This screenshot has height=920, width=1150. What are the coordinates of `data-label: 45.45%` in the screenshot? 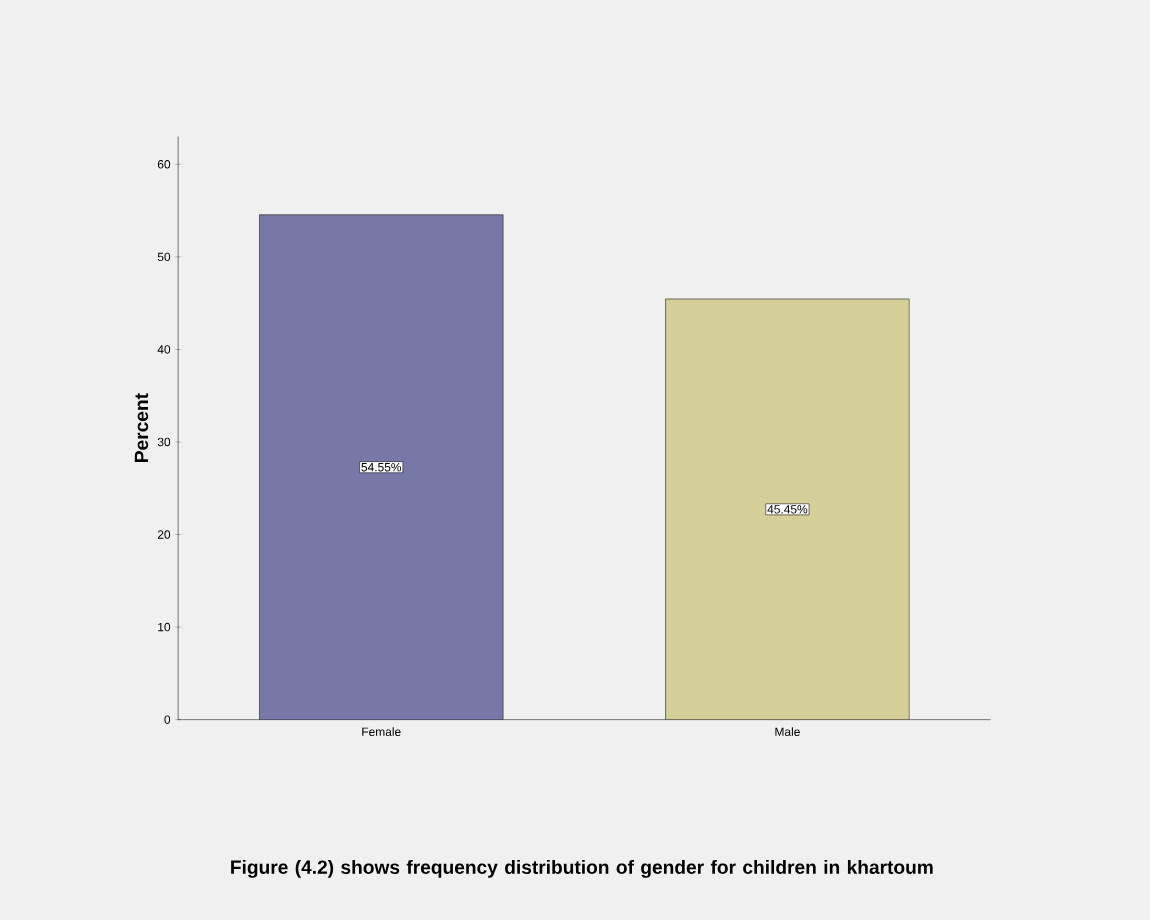 It's located at (787, 509).